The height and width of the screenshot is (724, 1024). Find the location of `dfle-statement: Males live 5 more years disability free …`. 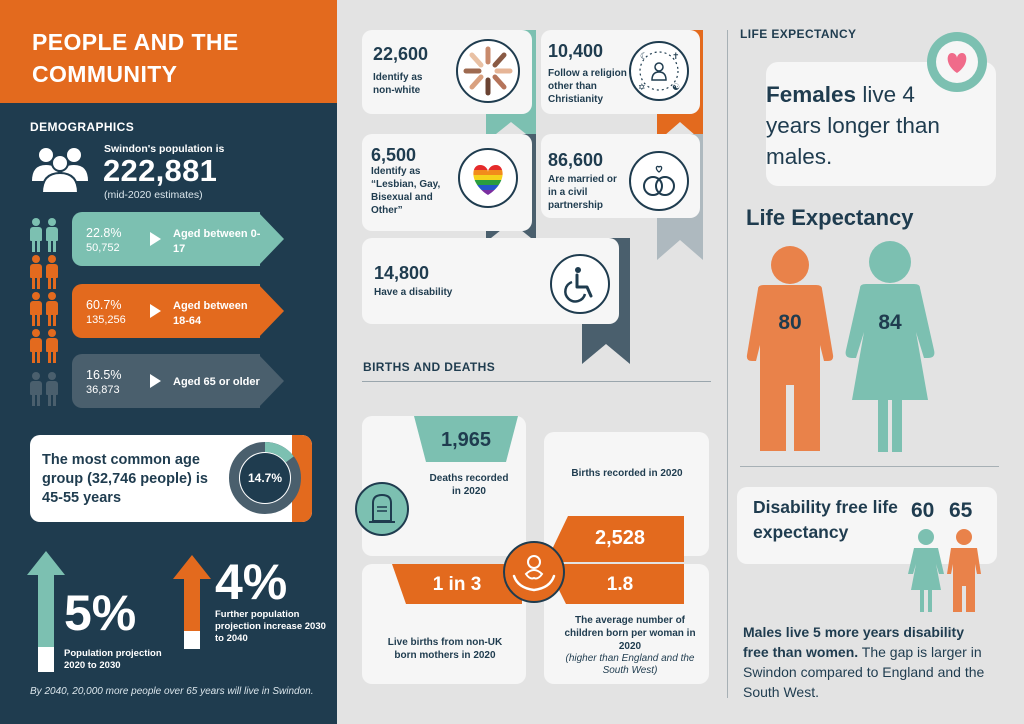

dfle-statement: Males live 5 more years disability free … is located at coordinates (868, 662).